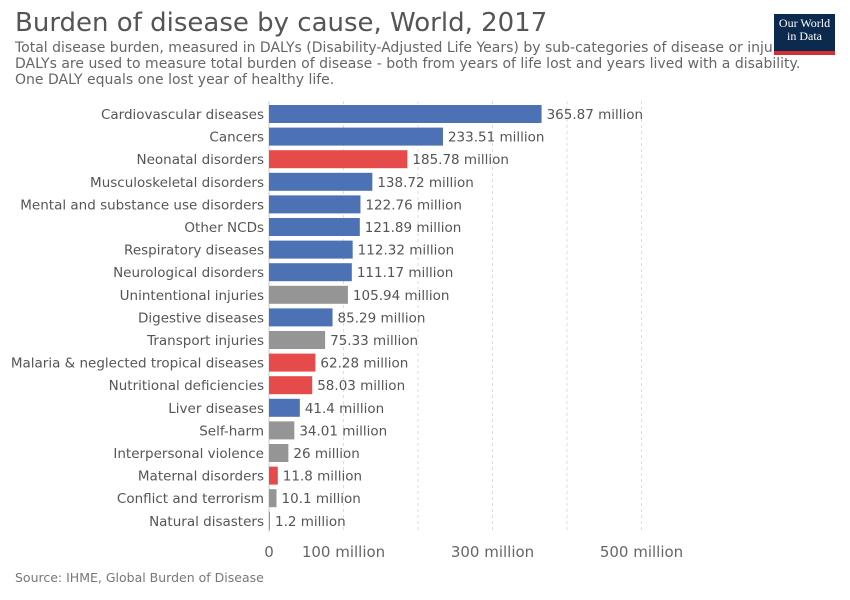 The image size is (850, 600). I want to click on value-label: 111.17 million, so click(405, 273).